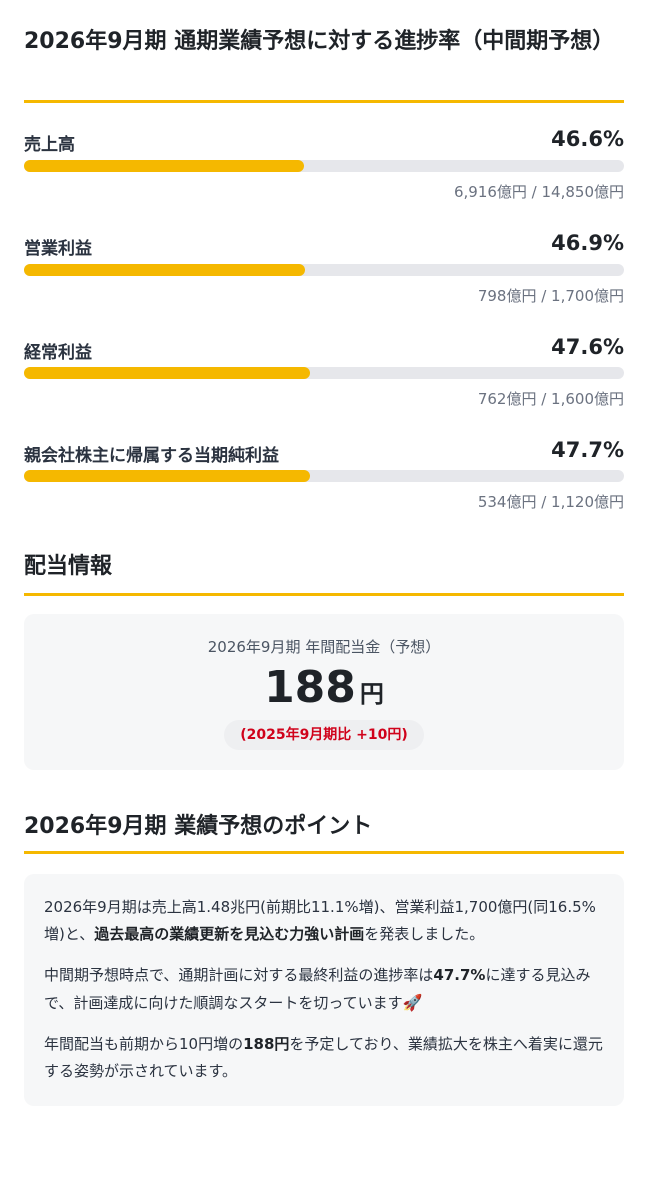  What do you see at coordinates (165, 270) in the screenshot?
I see `progress-fill-operating-profit` at bounding box center [165, 270].